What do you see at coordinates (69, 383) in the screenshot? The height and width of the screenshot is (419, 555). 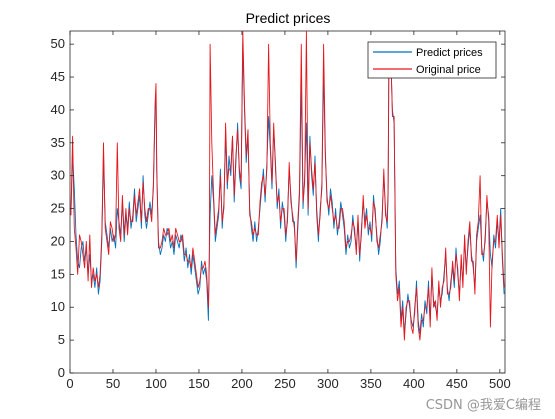 I see `x-tick-label: 0` at bounding box center [69, 383].